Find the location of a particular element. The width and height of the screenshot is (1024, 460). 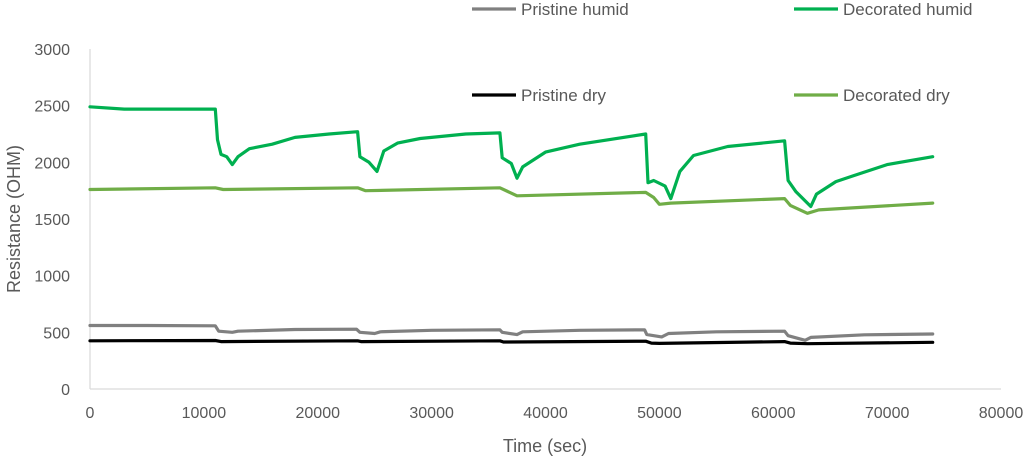

y-tick-label: 0 is located at coordinates (65, 390).